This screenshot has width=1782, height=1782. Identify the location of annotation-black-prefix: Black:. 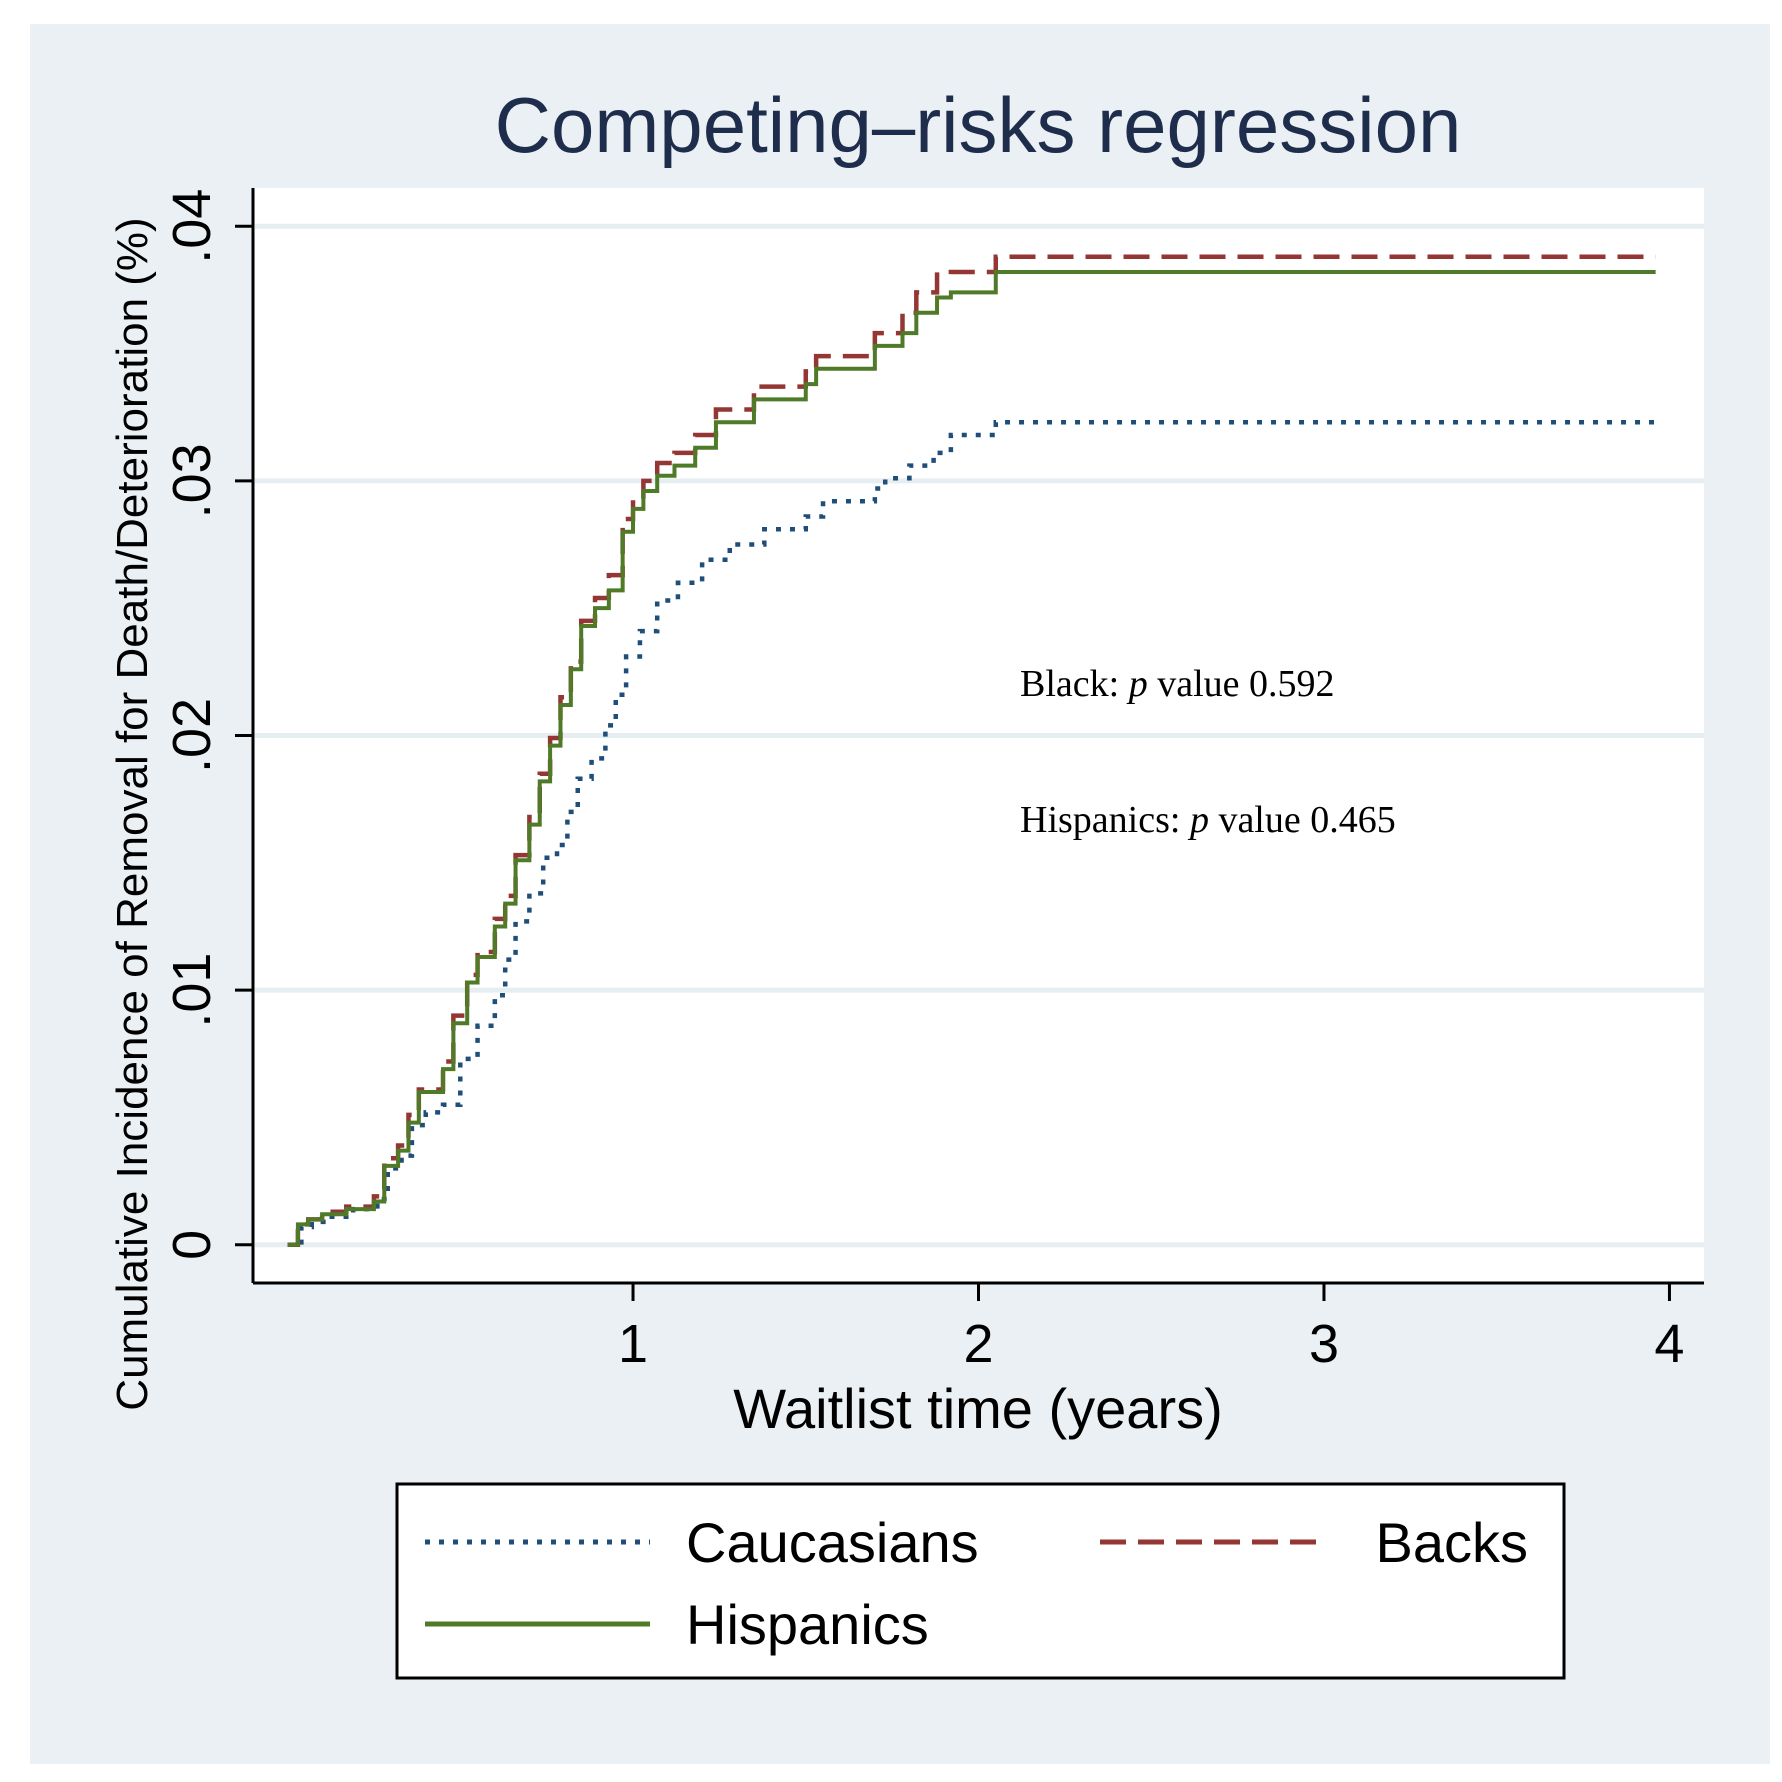
(1074, 684).